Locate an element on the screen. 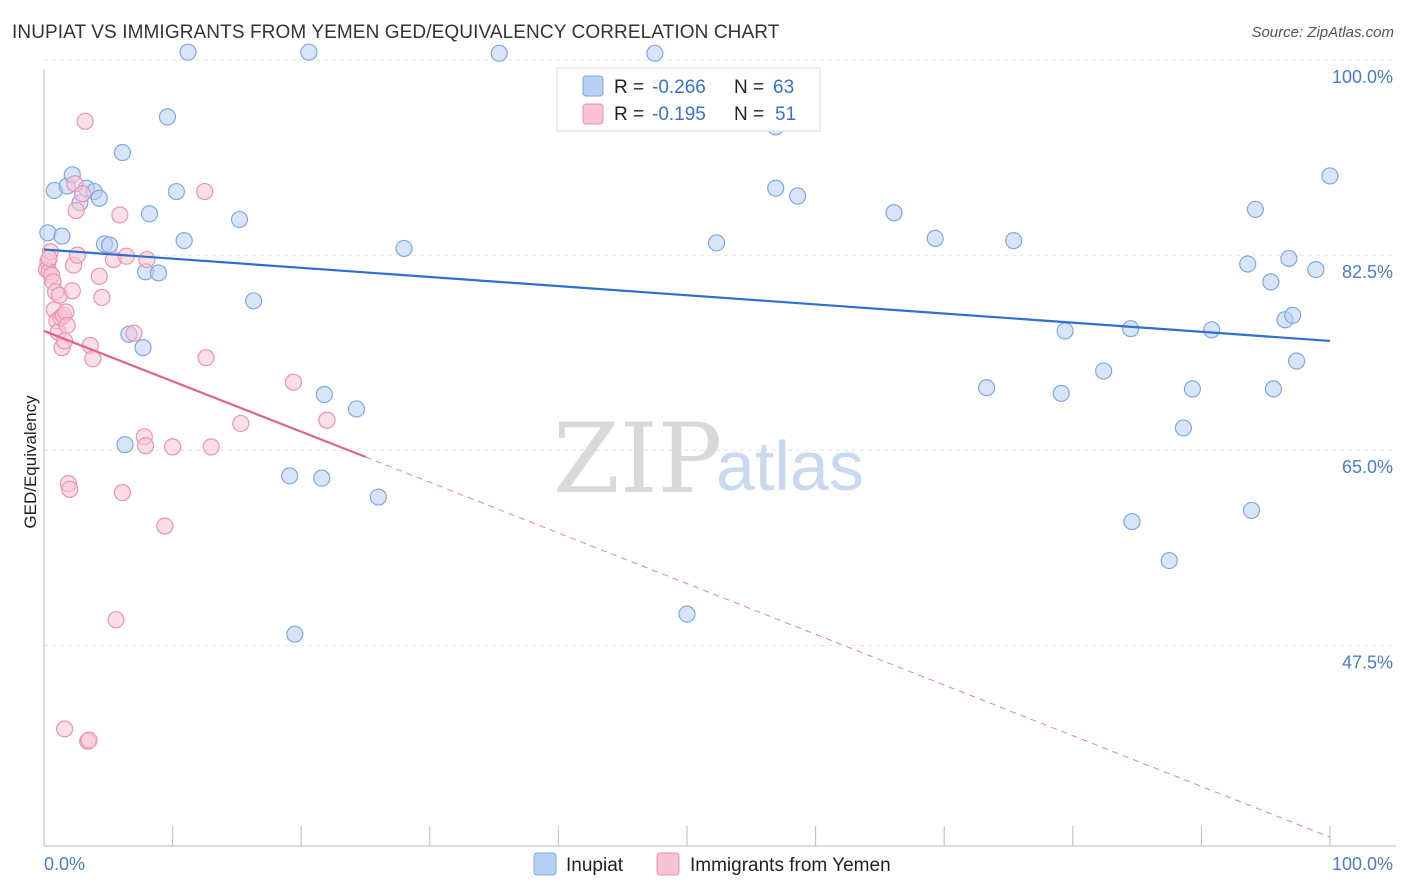 The image size is (1406, 892). legend-r-value-yemen: -0.195 is located at coordinates (679, 114).